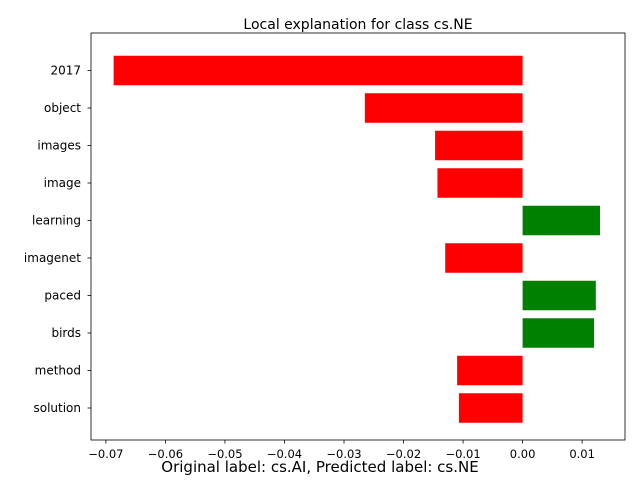  Describe the element at coordinates (224, 454) in the screenshot. I see `x-tick-label: −0.05` at that location.